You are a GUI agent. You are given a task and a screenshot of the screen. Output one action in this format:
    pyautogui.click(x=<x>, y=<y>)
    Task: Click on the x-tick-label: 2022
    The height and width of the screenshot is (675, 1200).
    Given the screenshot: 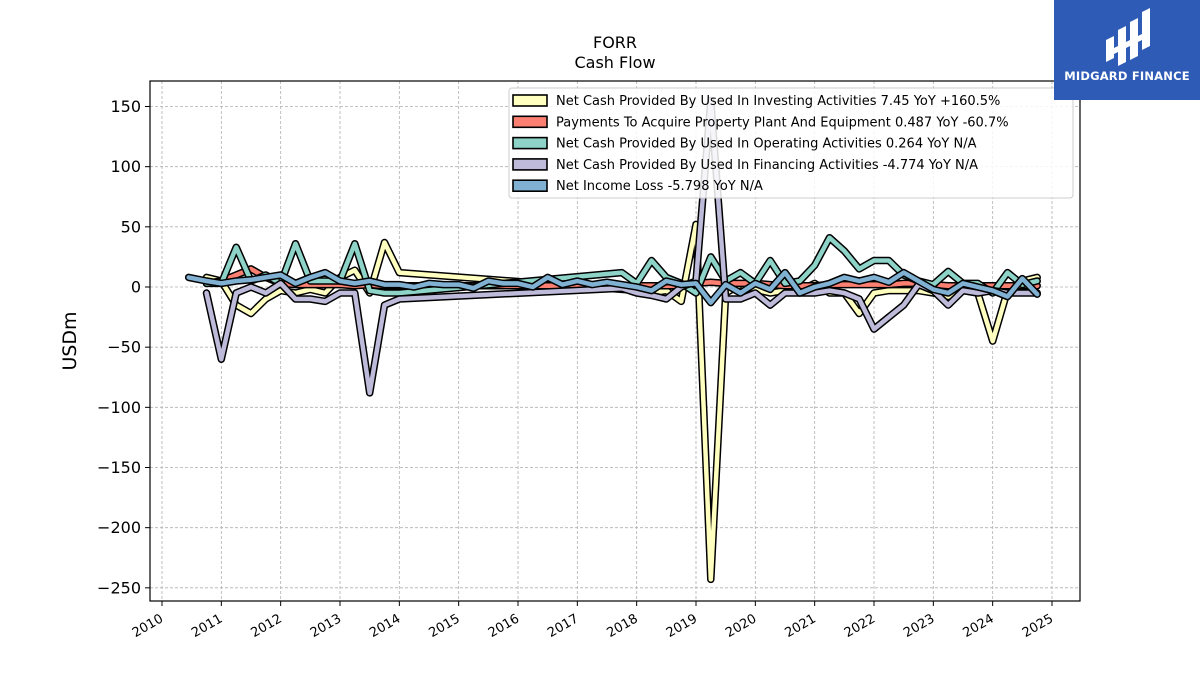 What is the action you would take?
    pyautogui.click(x=860, y=626)
    